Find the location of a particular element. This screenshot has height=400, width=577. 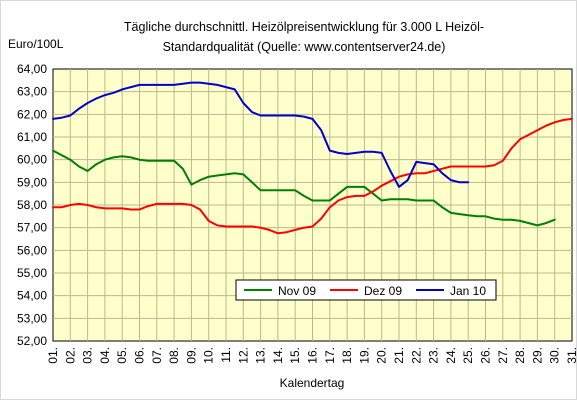

x-tick-label: 31. is located at coordinates (570, 355).